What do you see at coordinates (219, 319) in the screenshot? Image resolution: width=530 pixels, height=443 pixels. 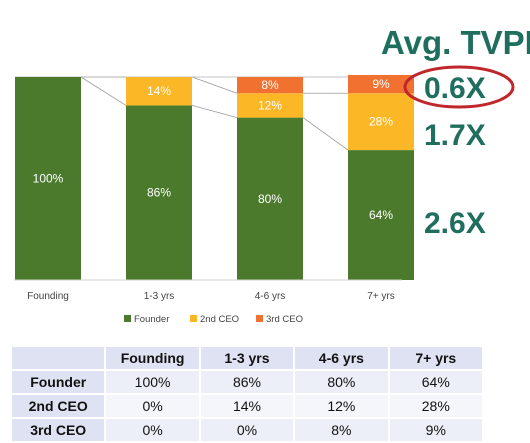 I see `legend-label-2nd-ceo: 2nd CEO` at bounding box center [219, 319].